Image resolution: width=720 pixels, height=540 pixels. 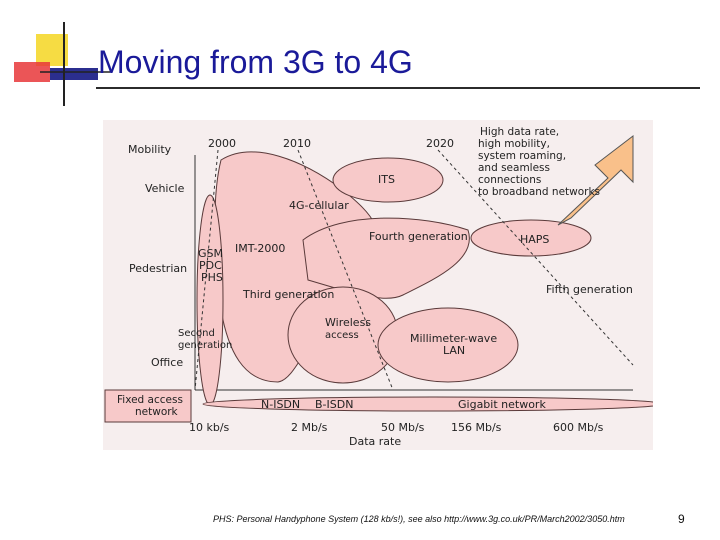 What do you see at coordinates (403, 427) in the screenshot?
I see `rate-tick-50mbs: 50 Mb/s` at bounding box center [403, 427].